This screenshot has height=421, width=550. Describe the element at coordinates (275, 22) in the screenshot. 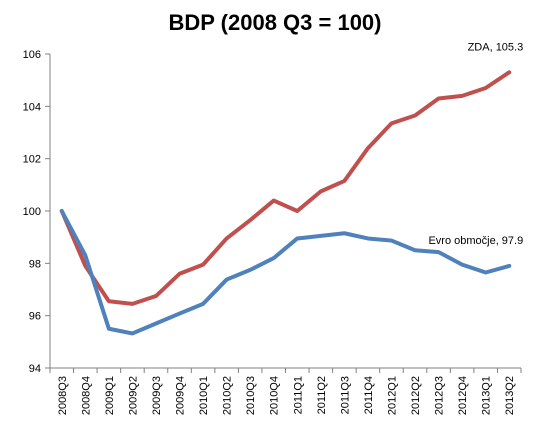

I see `chart-title: BDP (2008 Q3 = 100)` at that location.